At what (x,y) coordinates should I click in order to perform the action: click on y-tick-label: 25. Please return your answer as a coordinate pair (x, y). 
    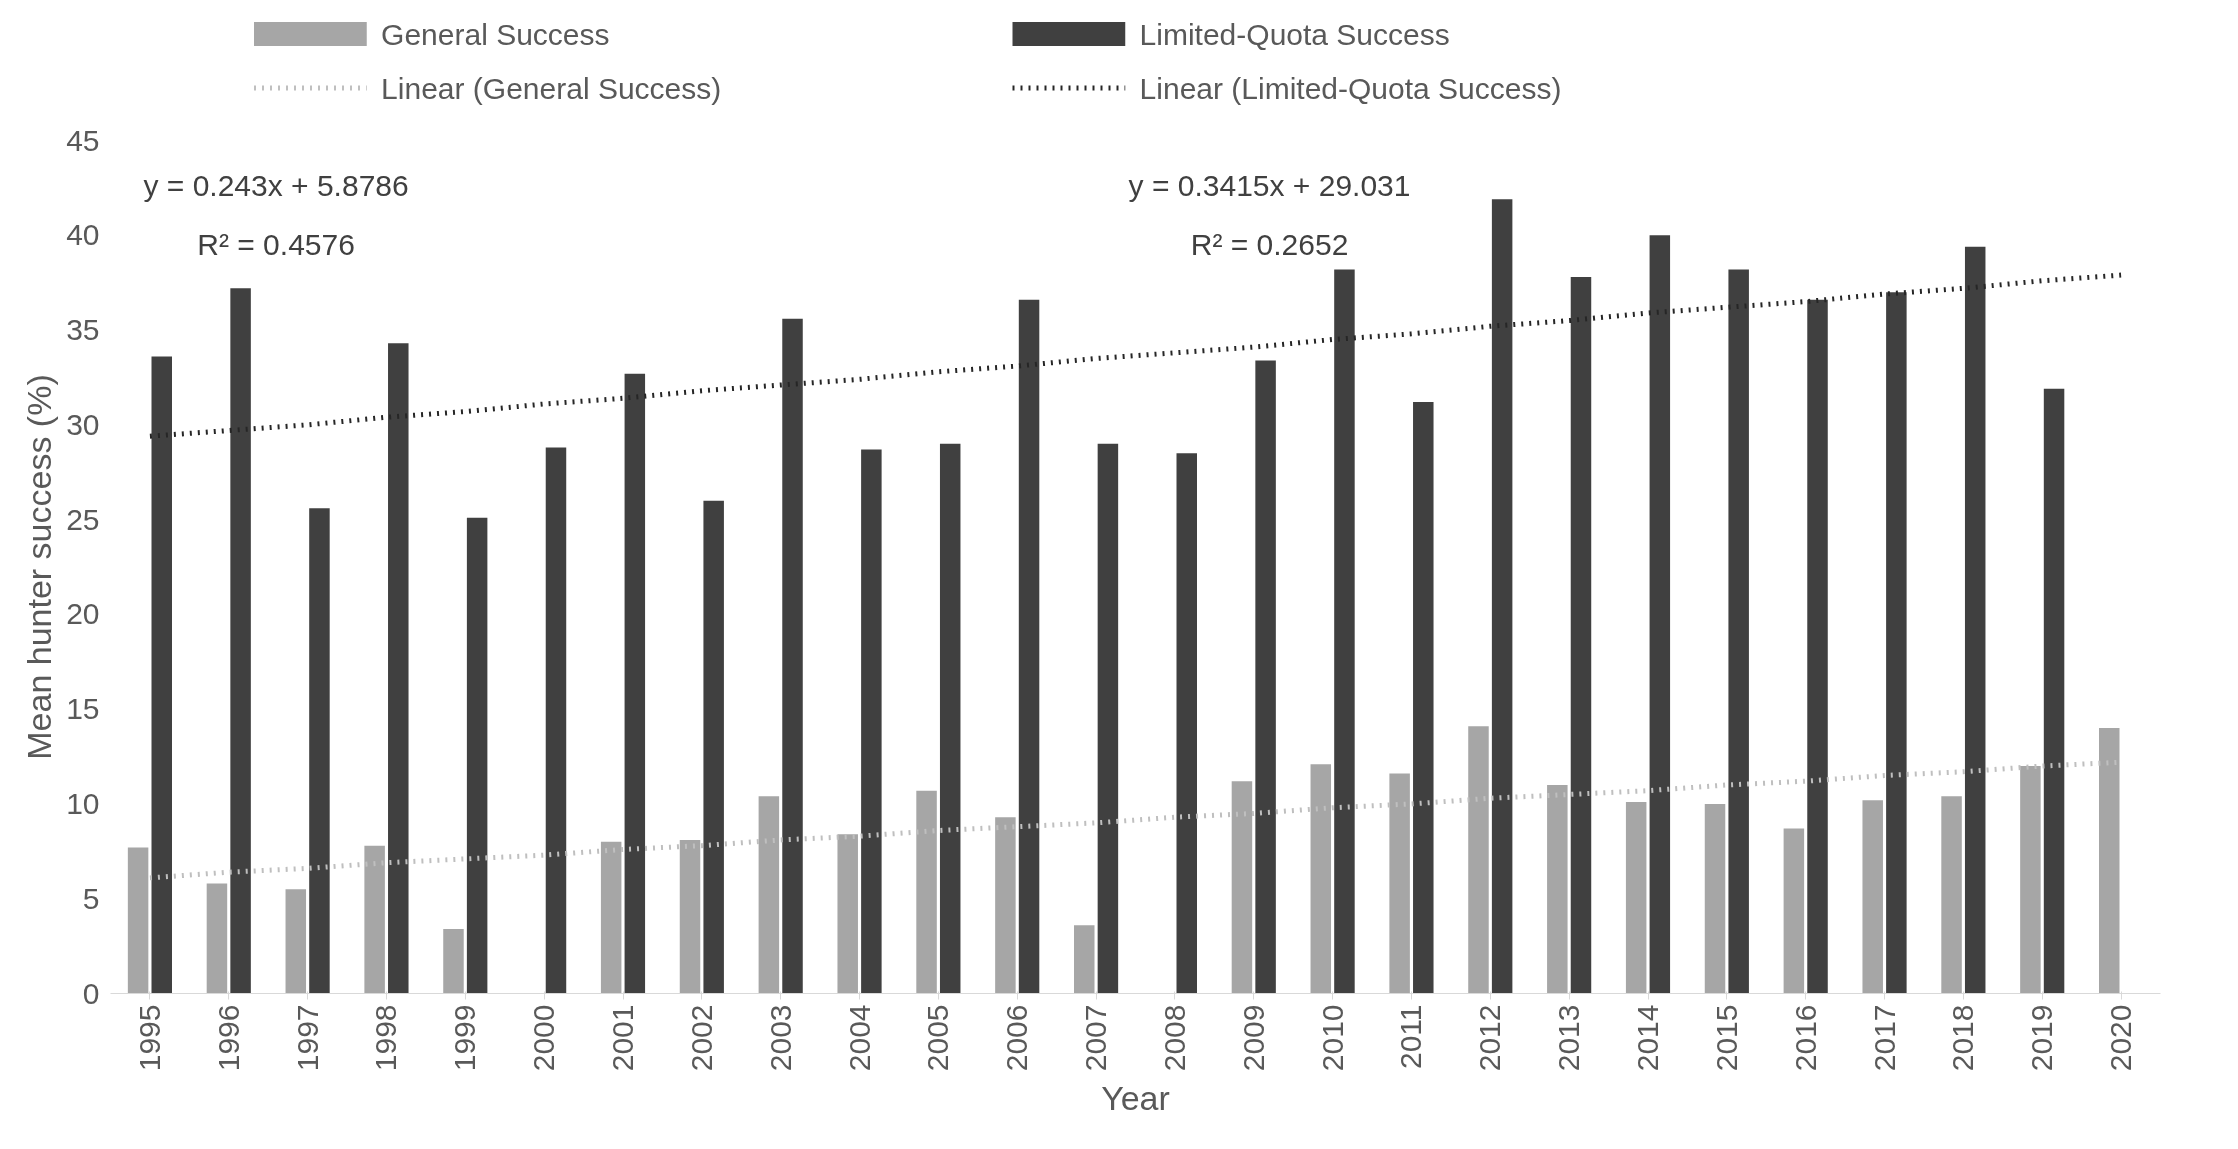
    Looking at the image, I should click on (83, 519).